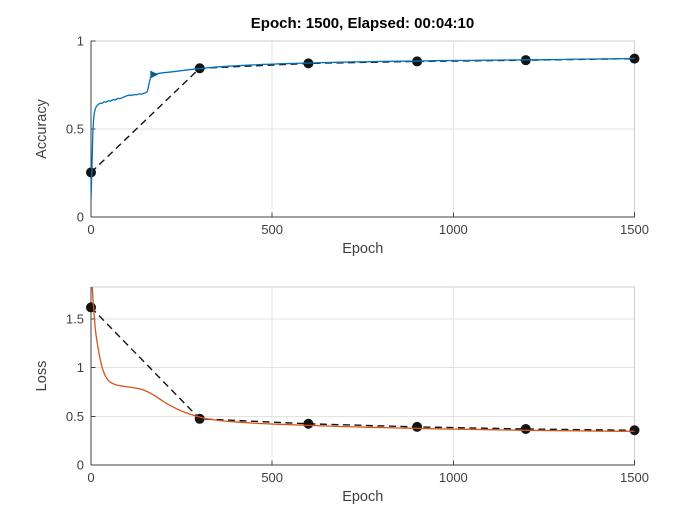 The image size is (700, 525). What do you see at coordinates (80, 217) in the screenshot?
I see `accuracy-ytick-label: 0` at bounding box center [80, 217].